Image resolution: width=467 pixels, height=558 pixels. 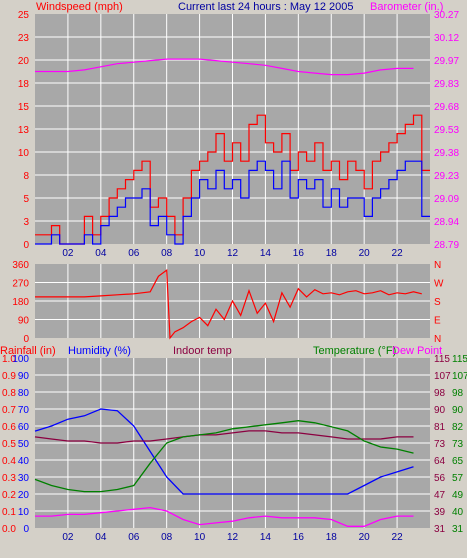 What do you see at coordinates (224, 67) in the screenshot?
I see `barometer-line` at bounding box center [224, 67].